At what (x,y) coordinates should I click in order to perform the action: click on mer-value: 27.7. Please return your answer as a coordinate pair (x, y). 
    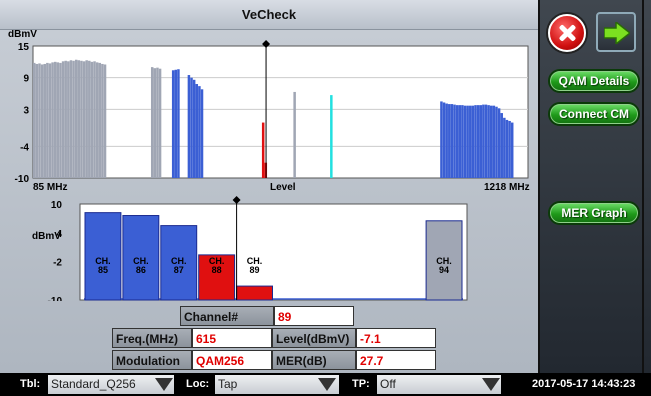
    Looking at the image, I should click on (396, 360).